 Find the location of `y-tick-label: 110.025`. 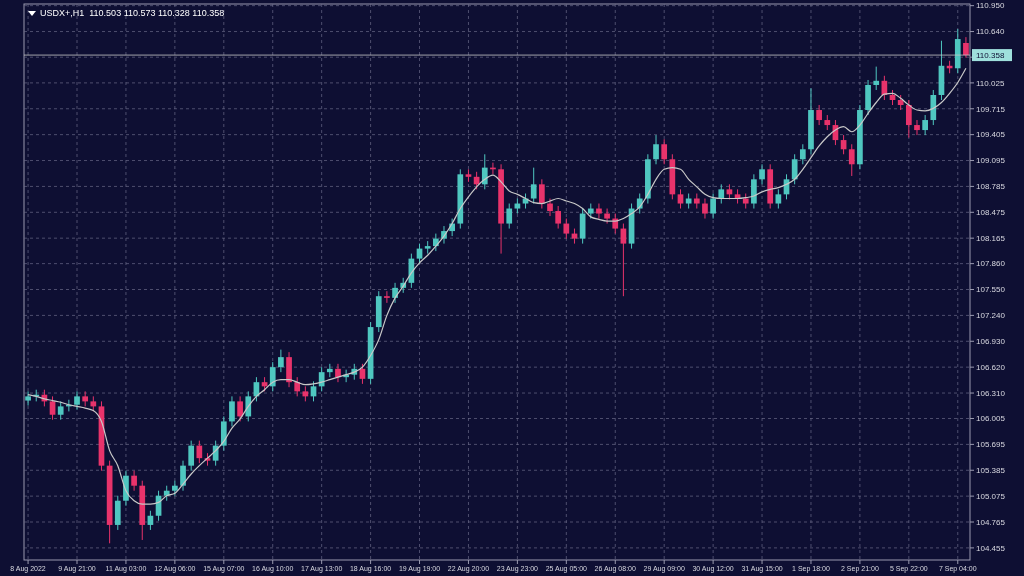

y-tick-label: 110.025 is located at coordinates (990, 83).